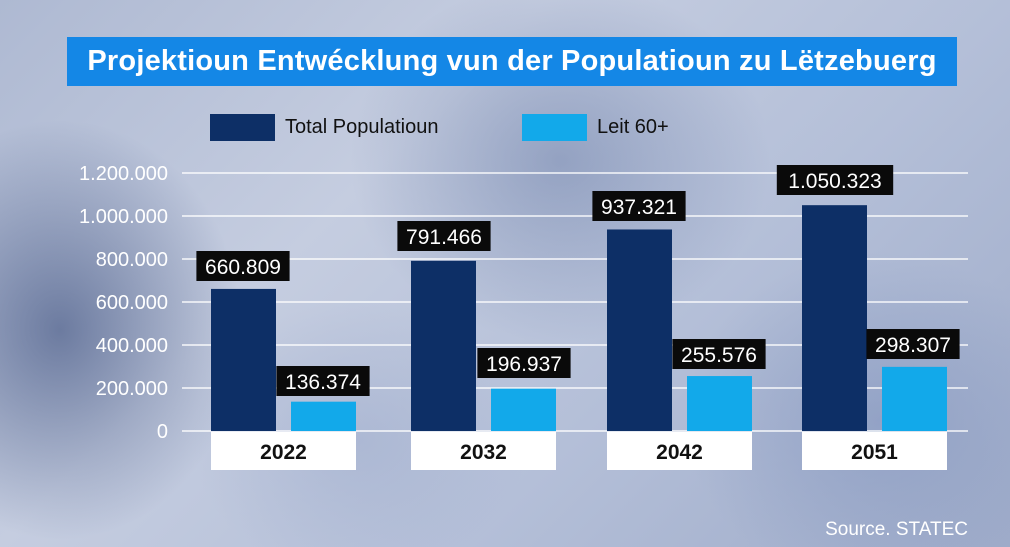 The width and height of the screenshot is (1010, 547). I want to click on data-label: 255.576, so click(719, 355).